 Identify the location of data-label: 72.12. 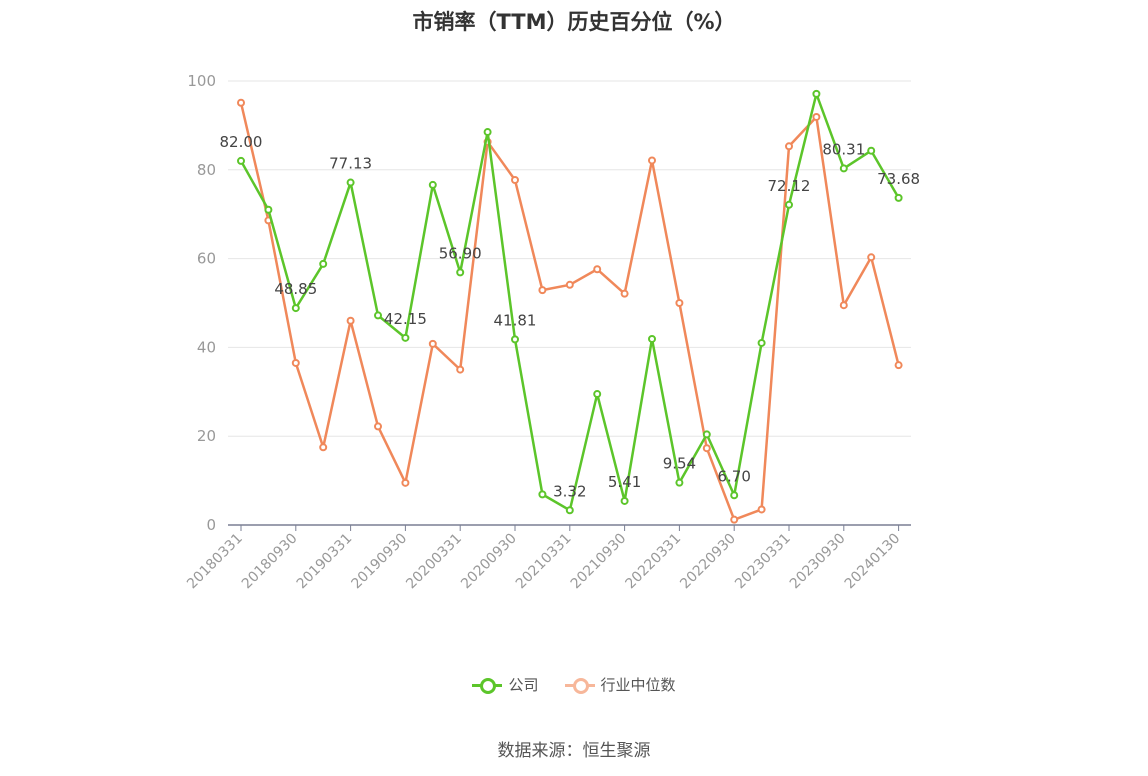
(789, 186).